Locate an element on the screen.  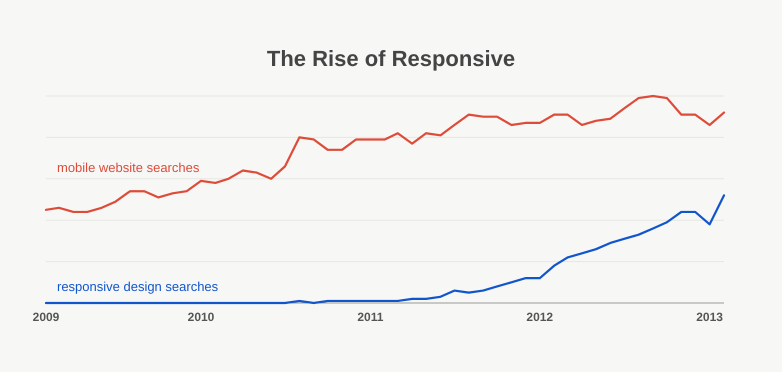
x-tick-label: 2010 is located at coordinates (201, 317).